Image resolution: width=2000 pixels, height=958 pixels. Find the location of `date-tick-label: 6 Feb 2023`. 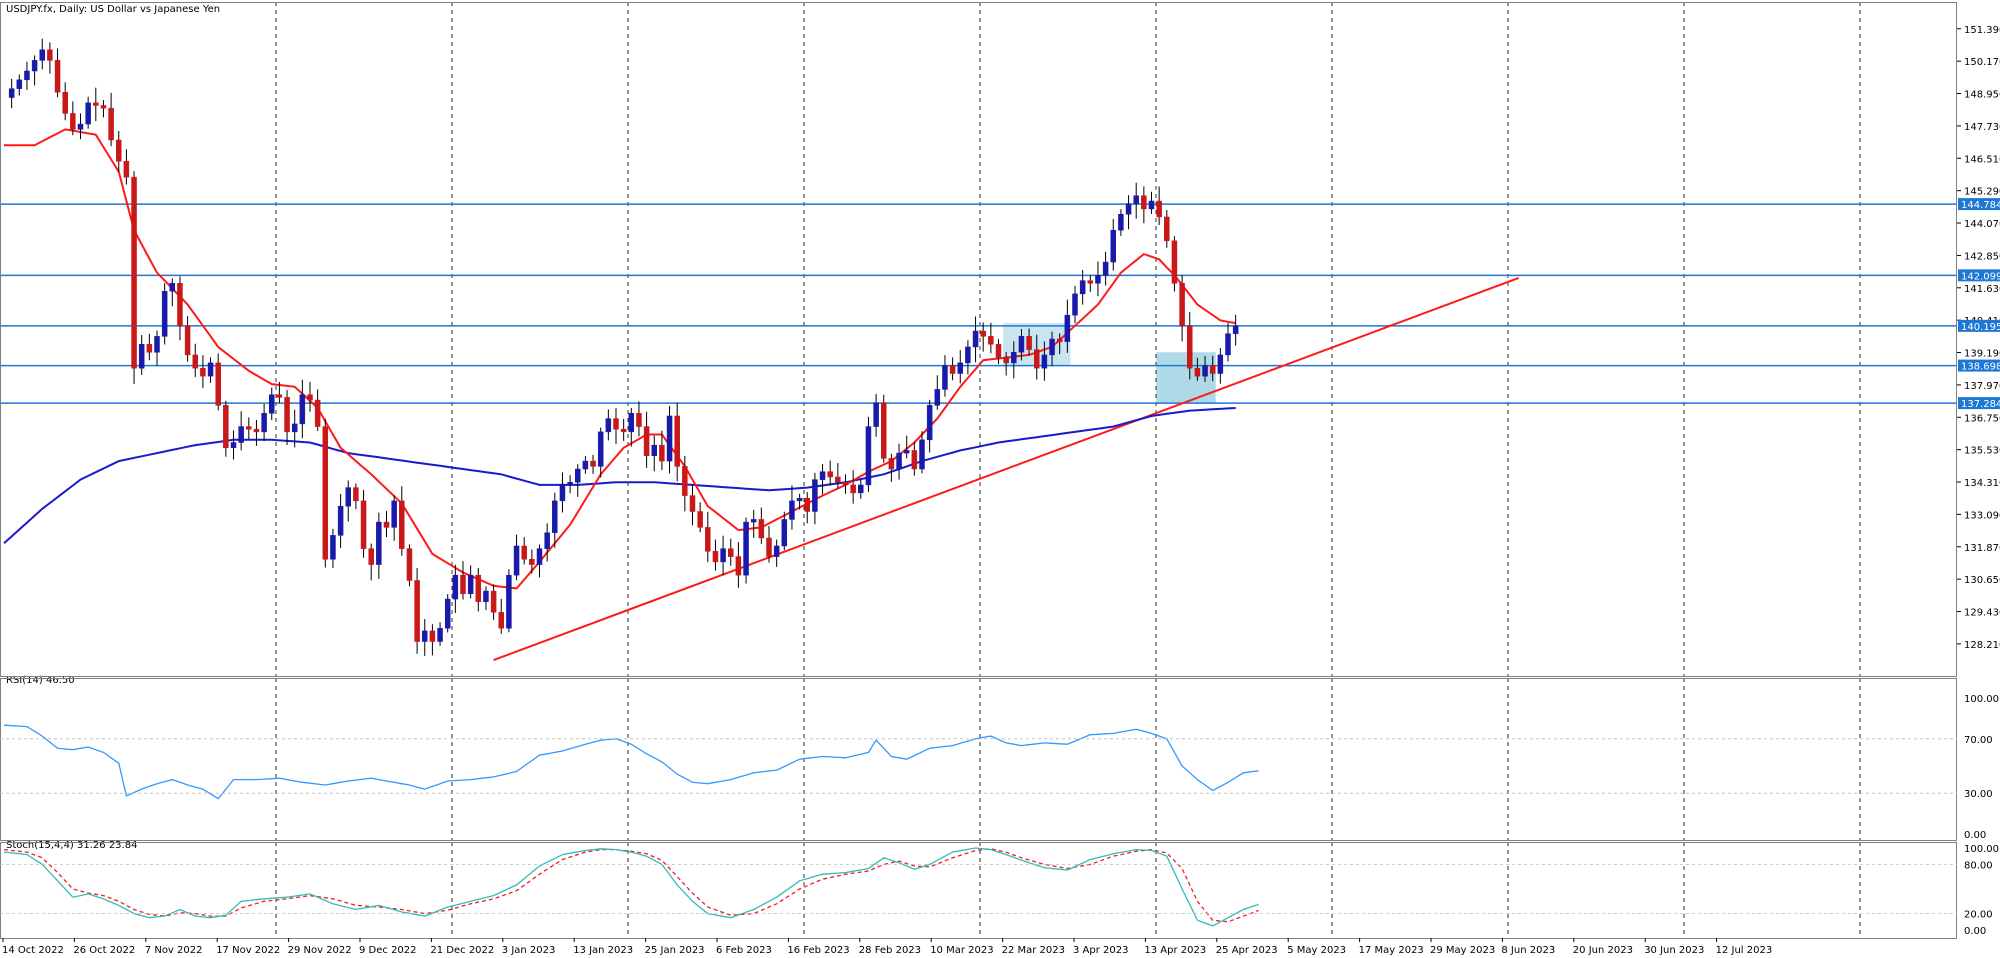

date-tick-label: 6 Feb 2023 is located at coordinates (744, 950).